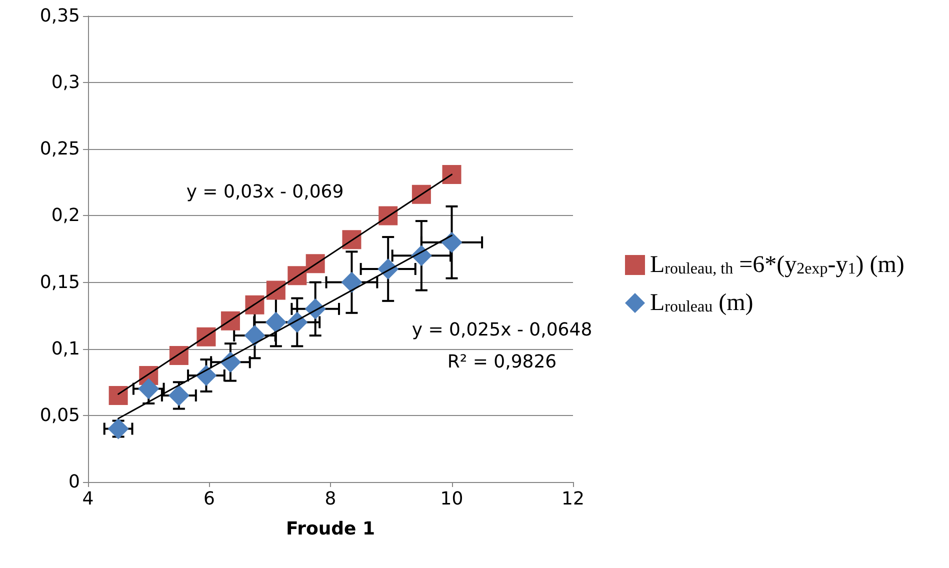  What do you see at coordinates (573, 499) in the screenshot?
I see `x-tick-label: 12` at bounding box center [573, 499].